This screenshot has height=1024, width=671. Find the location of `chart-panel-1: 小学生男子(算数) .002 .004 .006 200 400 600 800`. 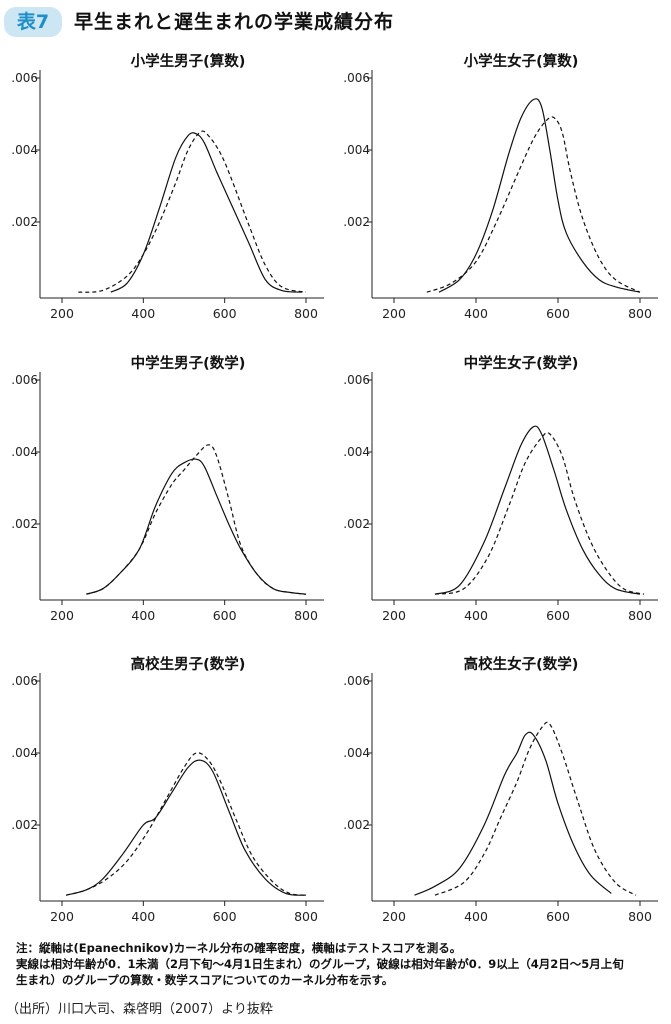

chart-panel-1: 小学生男子(算数) .002 .004 .006 200 400 600 800 is located at coordinates (167, 186).